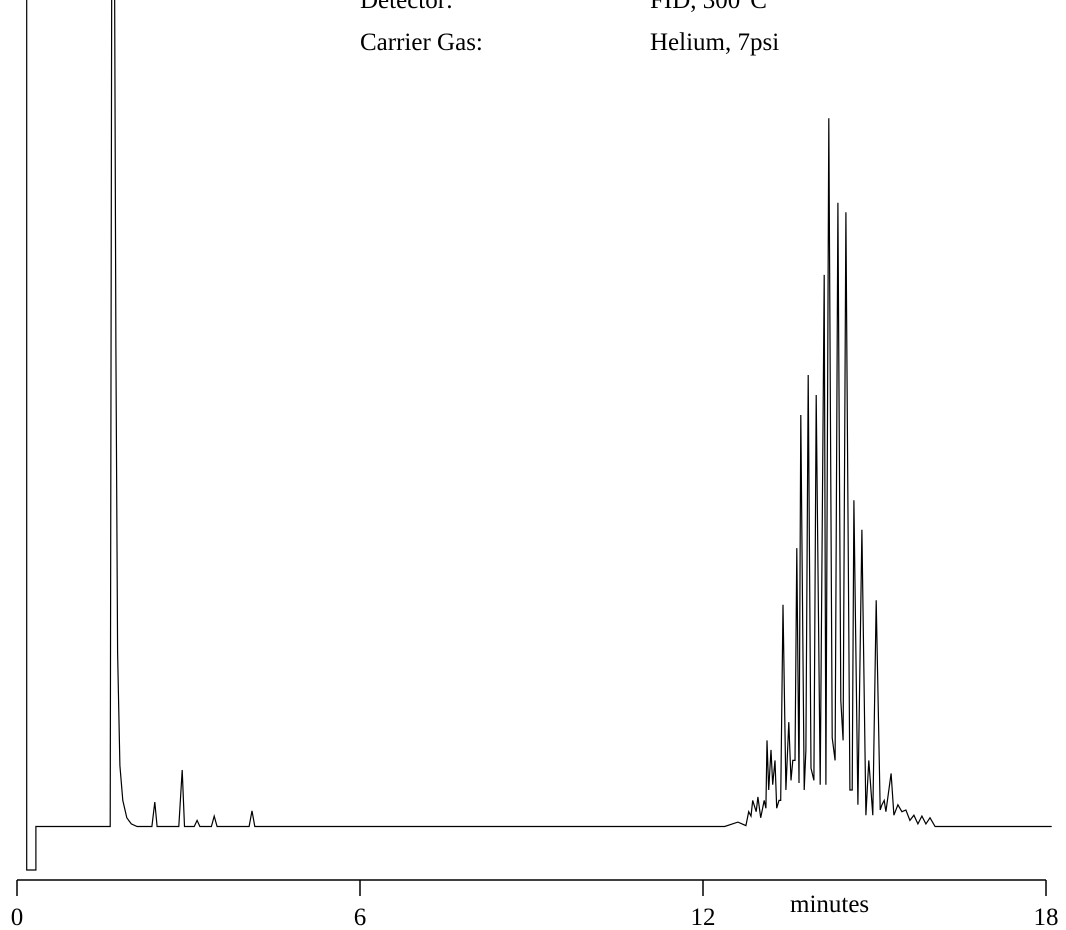  Describe the element at coordinates (708, 7) in the screenshot. I see `annotation-value: FID, 300°C` at that location.